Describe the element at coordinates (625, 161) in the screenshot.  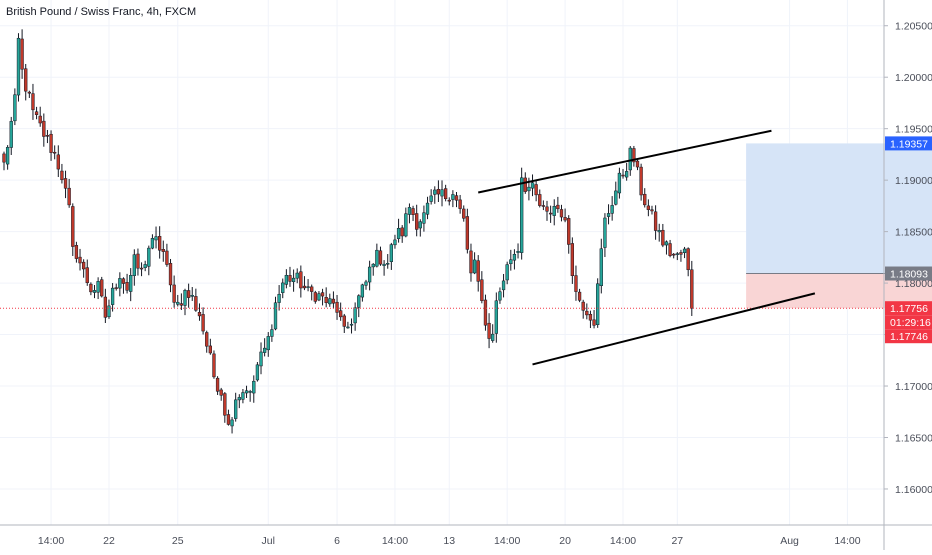
I see `channel-upper-trendline` at that location.